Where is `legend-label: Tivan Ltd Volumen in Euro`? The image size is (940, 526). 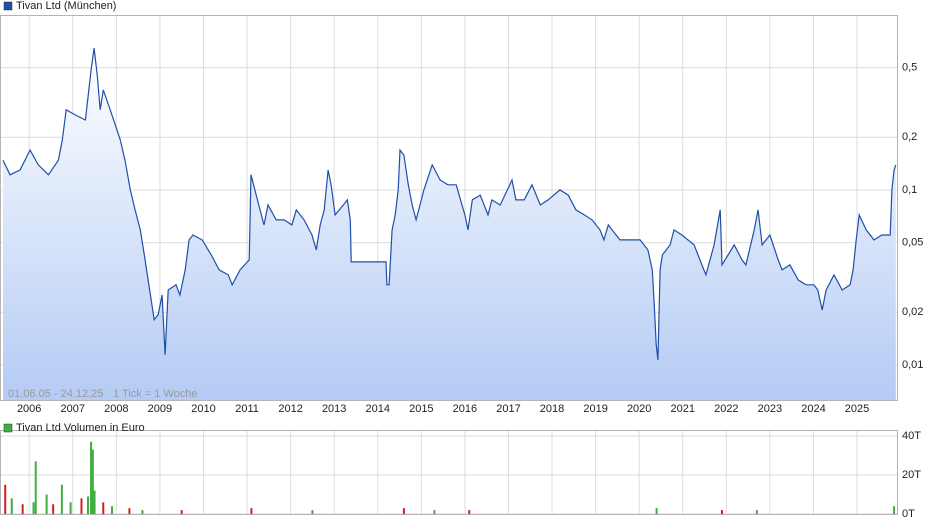
legend-label: Tivan Ltd Volumen in Euro is located at coordinates (80, 428).